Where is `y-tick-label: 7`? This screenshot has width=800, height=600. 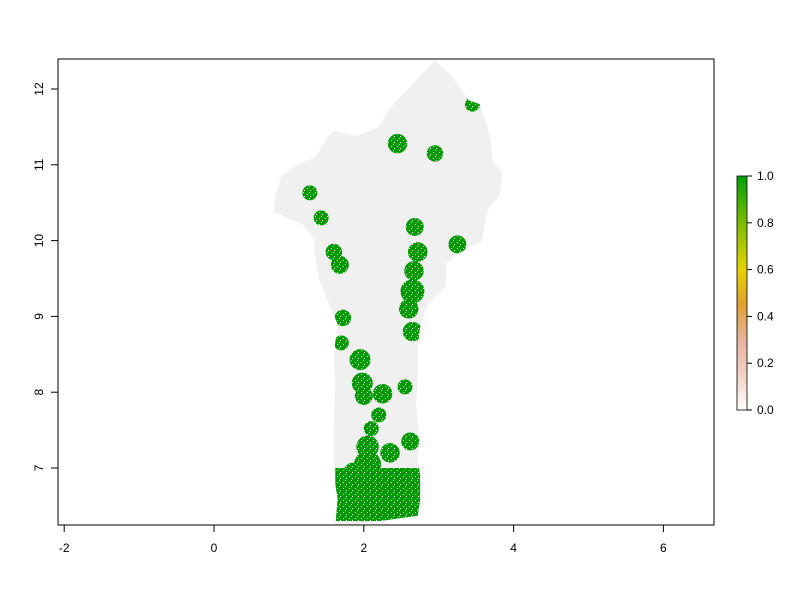
y-tick-label: 7 is located at coordinates (39, 467).